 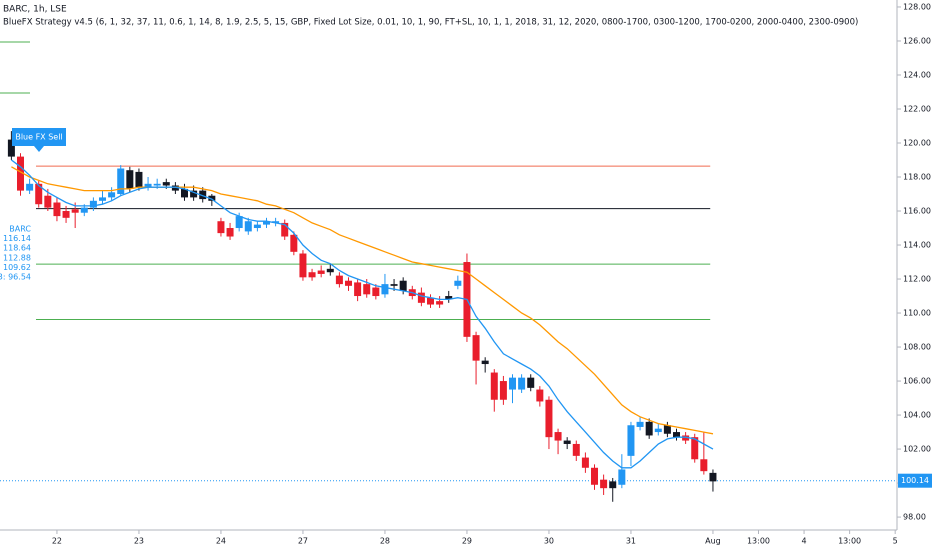 What do you see at coordinates (549, 541) in the screenshot?
I see `x-tick-label: 30` at bounding box center [549, 541].